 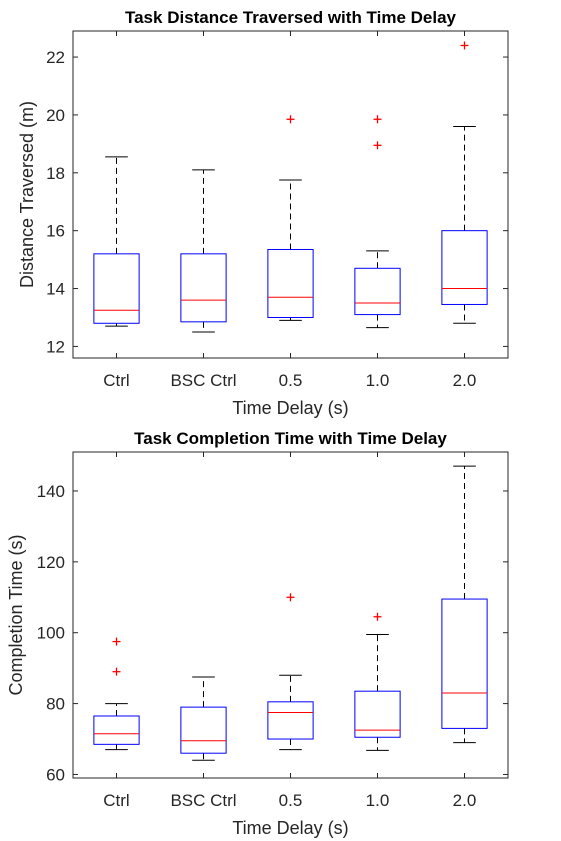 What do you see at coordinates (16, 614) in the screenshot?
I see `y-axis-label: Completion Time (s)` at bounding box center [16, 614].